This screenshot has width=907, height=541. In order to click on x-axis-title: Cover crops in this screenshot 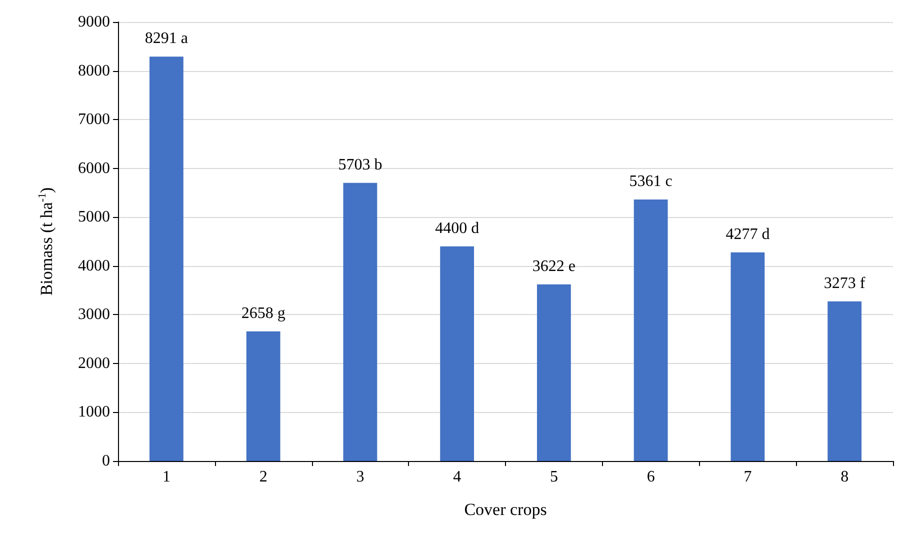, I will do `click(505, 509)`.